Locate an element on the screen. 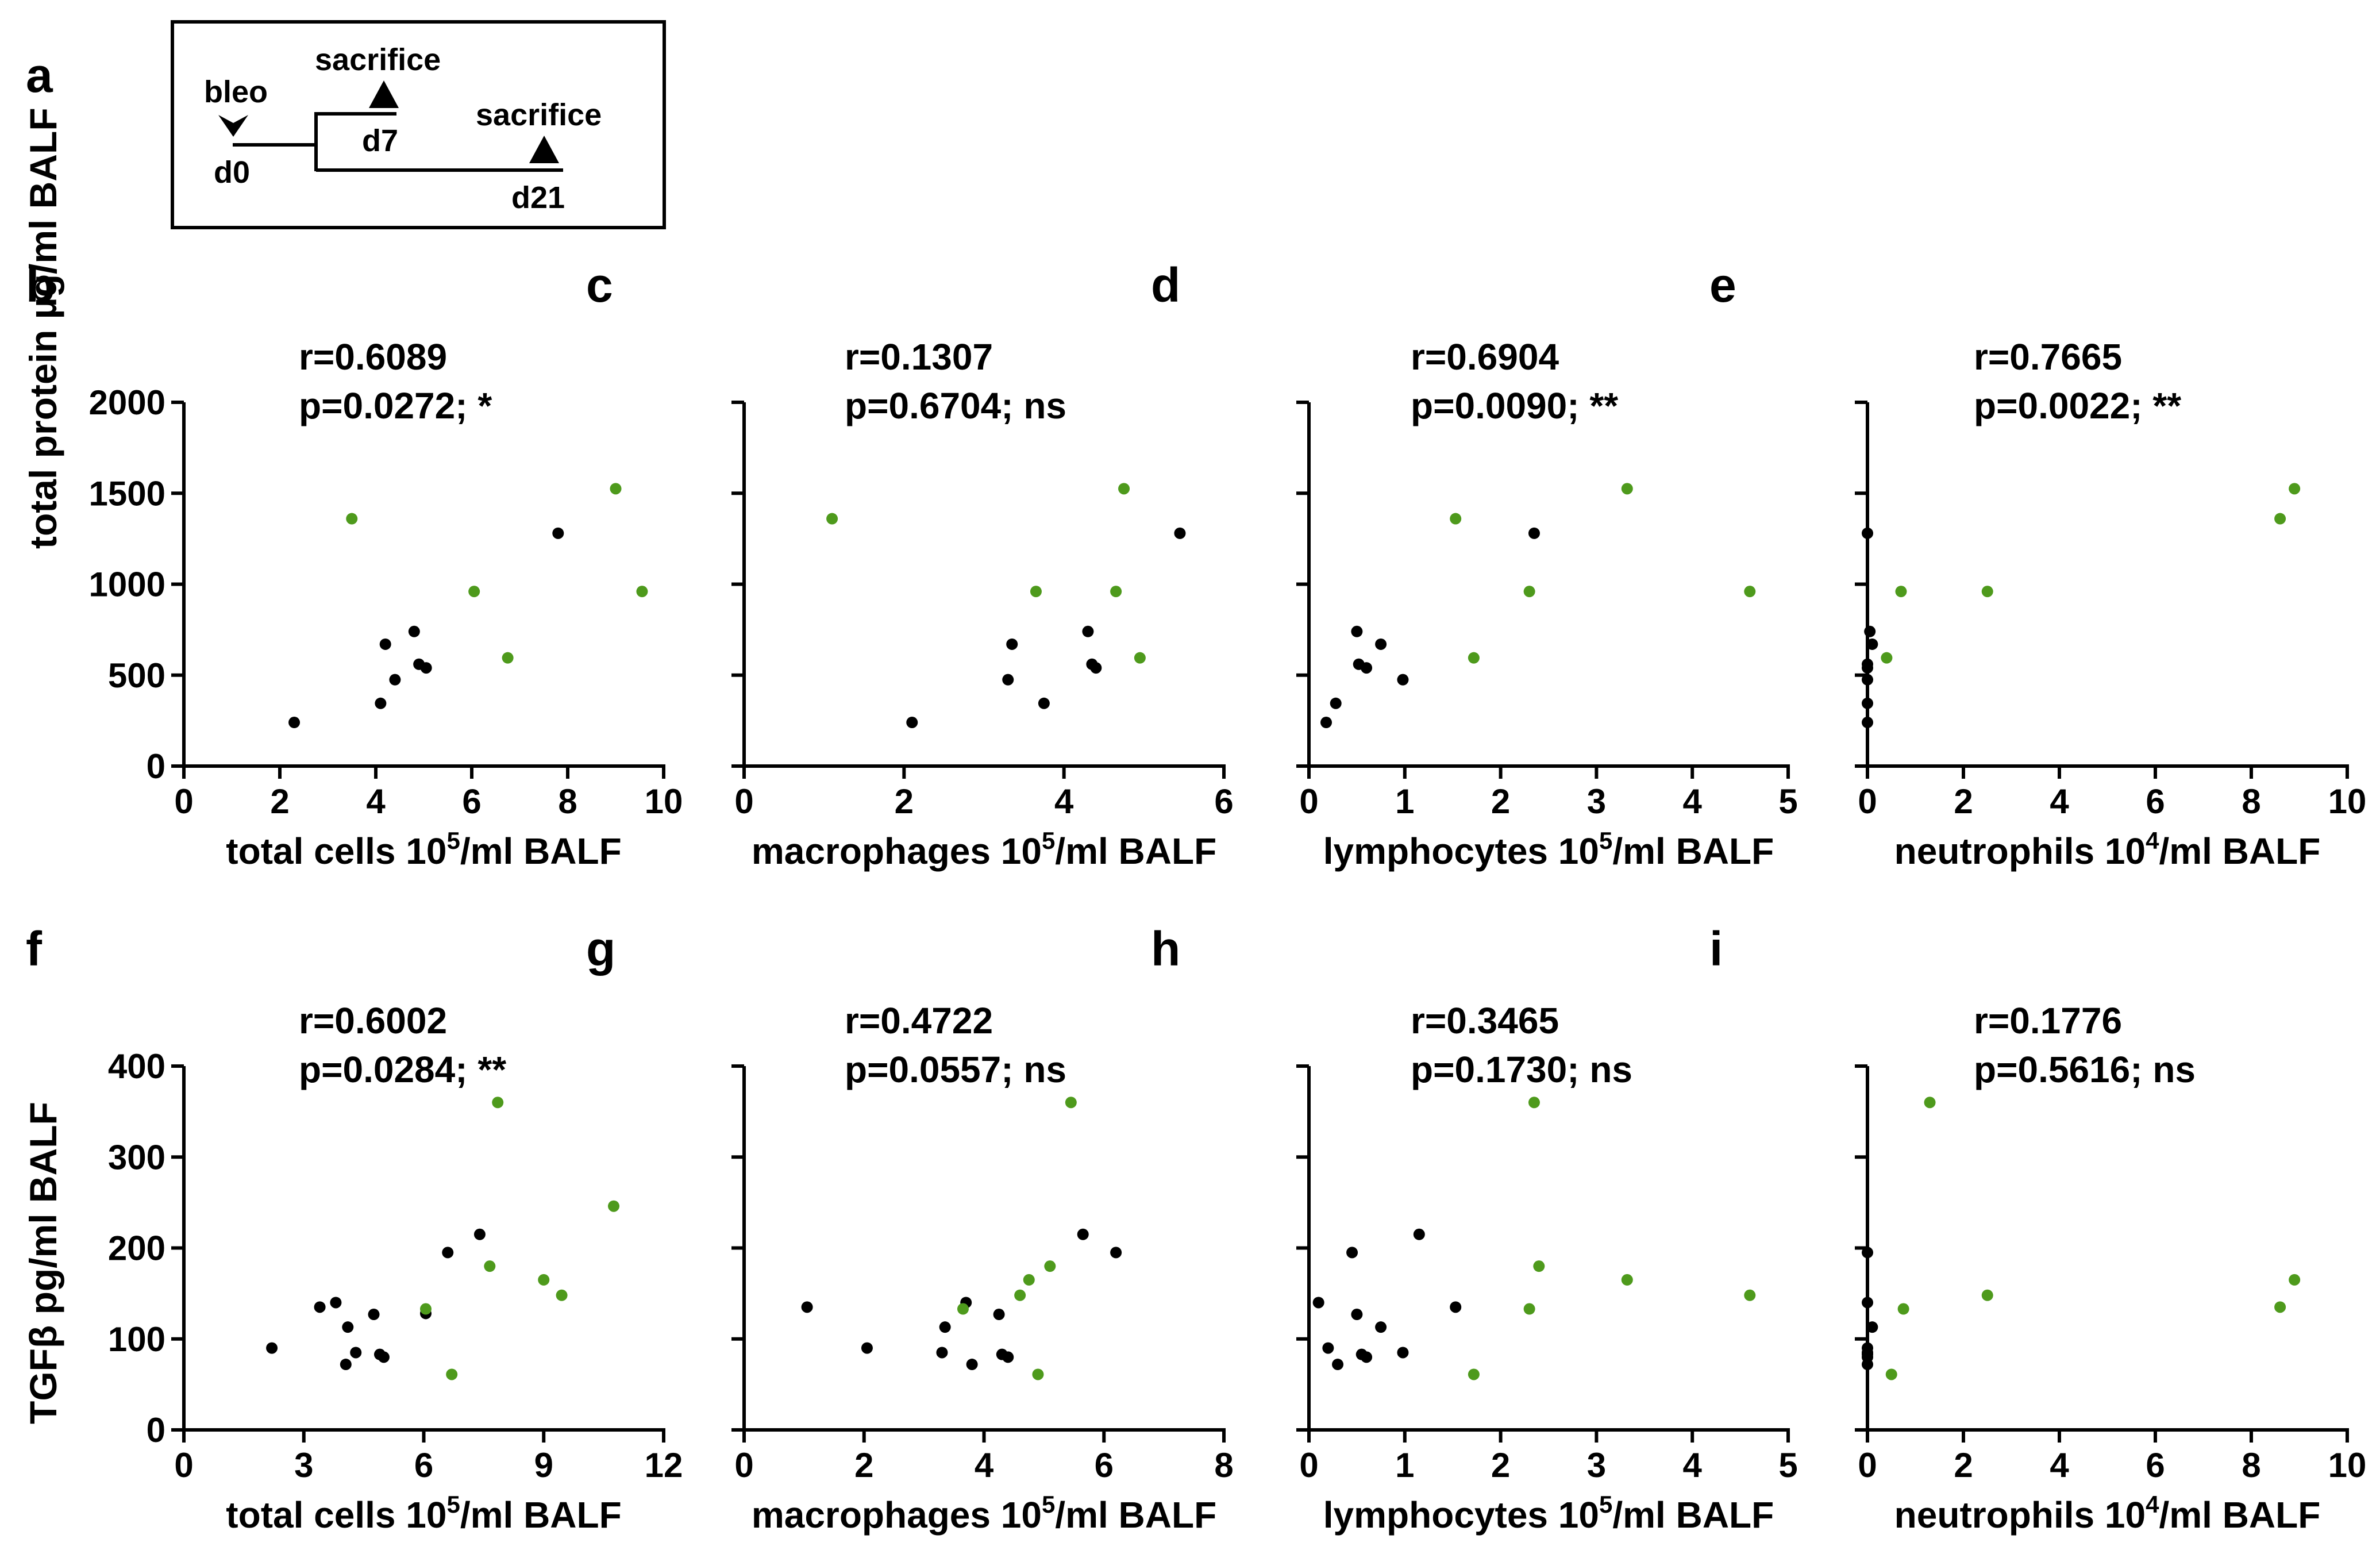  p-value-h: p=0.1730; ns is located at coordinates (1521, 1069).